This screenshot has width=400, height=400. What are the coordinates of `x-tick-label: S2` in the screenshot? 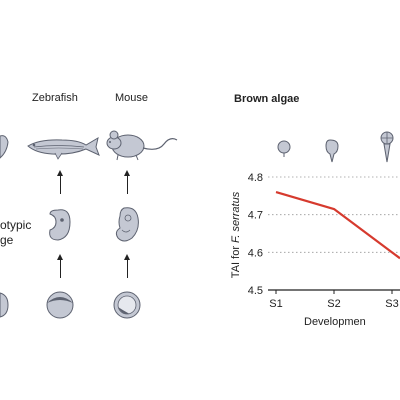 It's located at (333, 304).